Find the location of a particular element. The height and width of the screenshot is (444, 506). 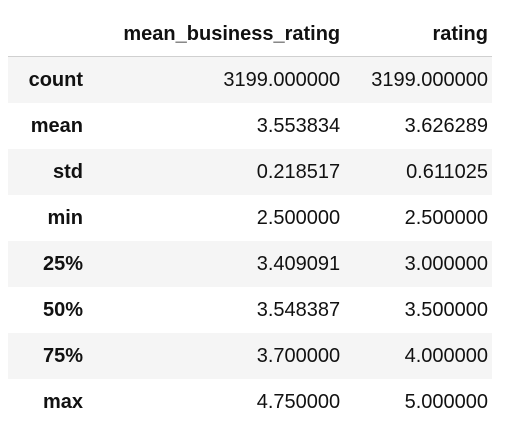

cell-rating: 3.000000 is located at coordinates (446, 263).